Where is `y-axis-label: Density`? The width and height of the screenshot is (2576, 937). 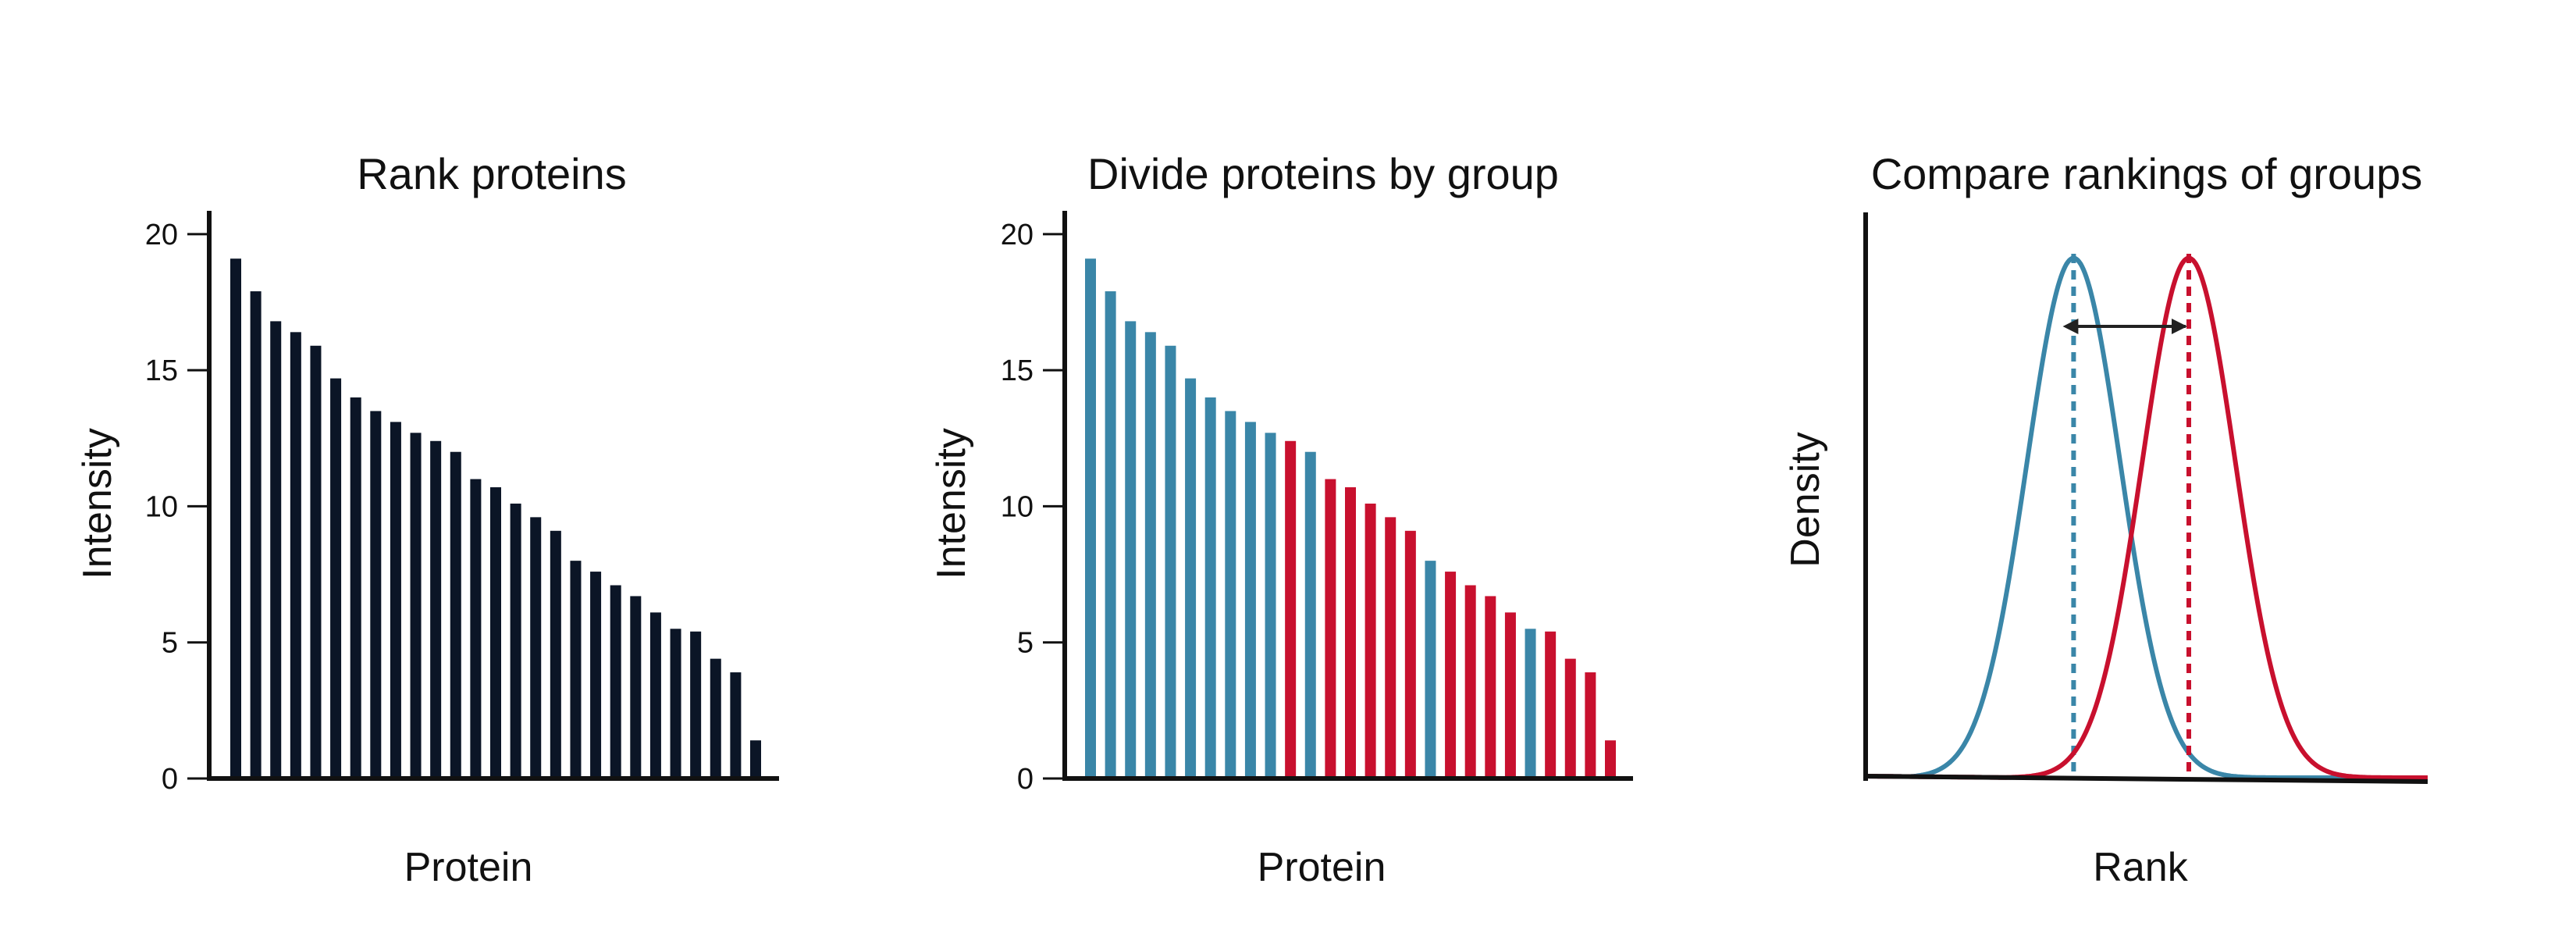
y-axis-label: Density is located at coordinates (1805, 499).